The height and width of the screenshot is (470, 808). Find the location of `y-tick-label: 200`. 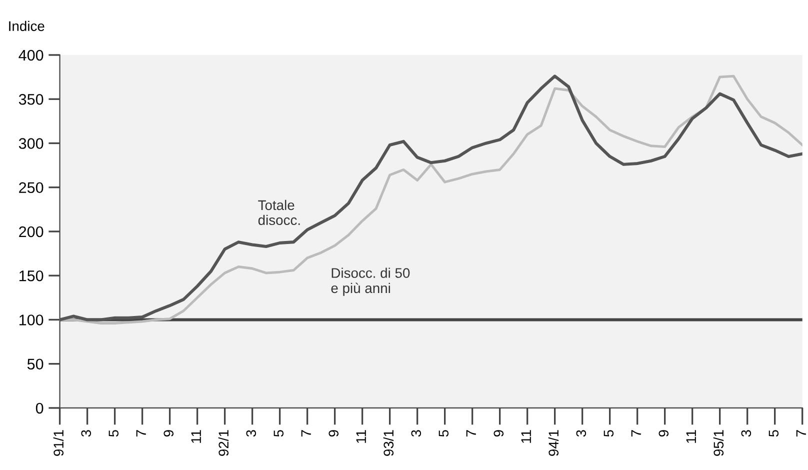

y-tick-label: 200 is located at coordinates (31, 232).